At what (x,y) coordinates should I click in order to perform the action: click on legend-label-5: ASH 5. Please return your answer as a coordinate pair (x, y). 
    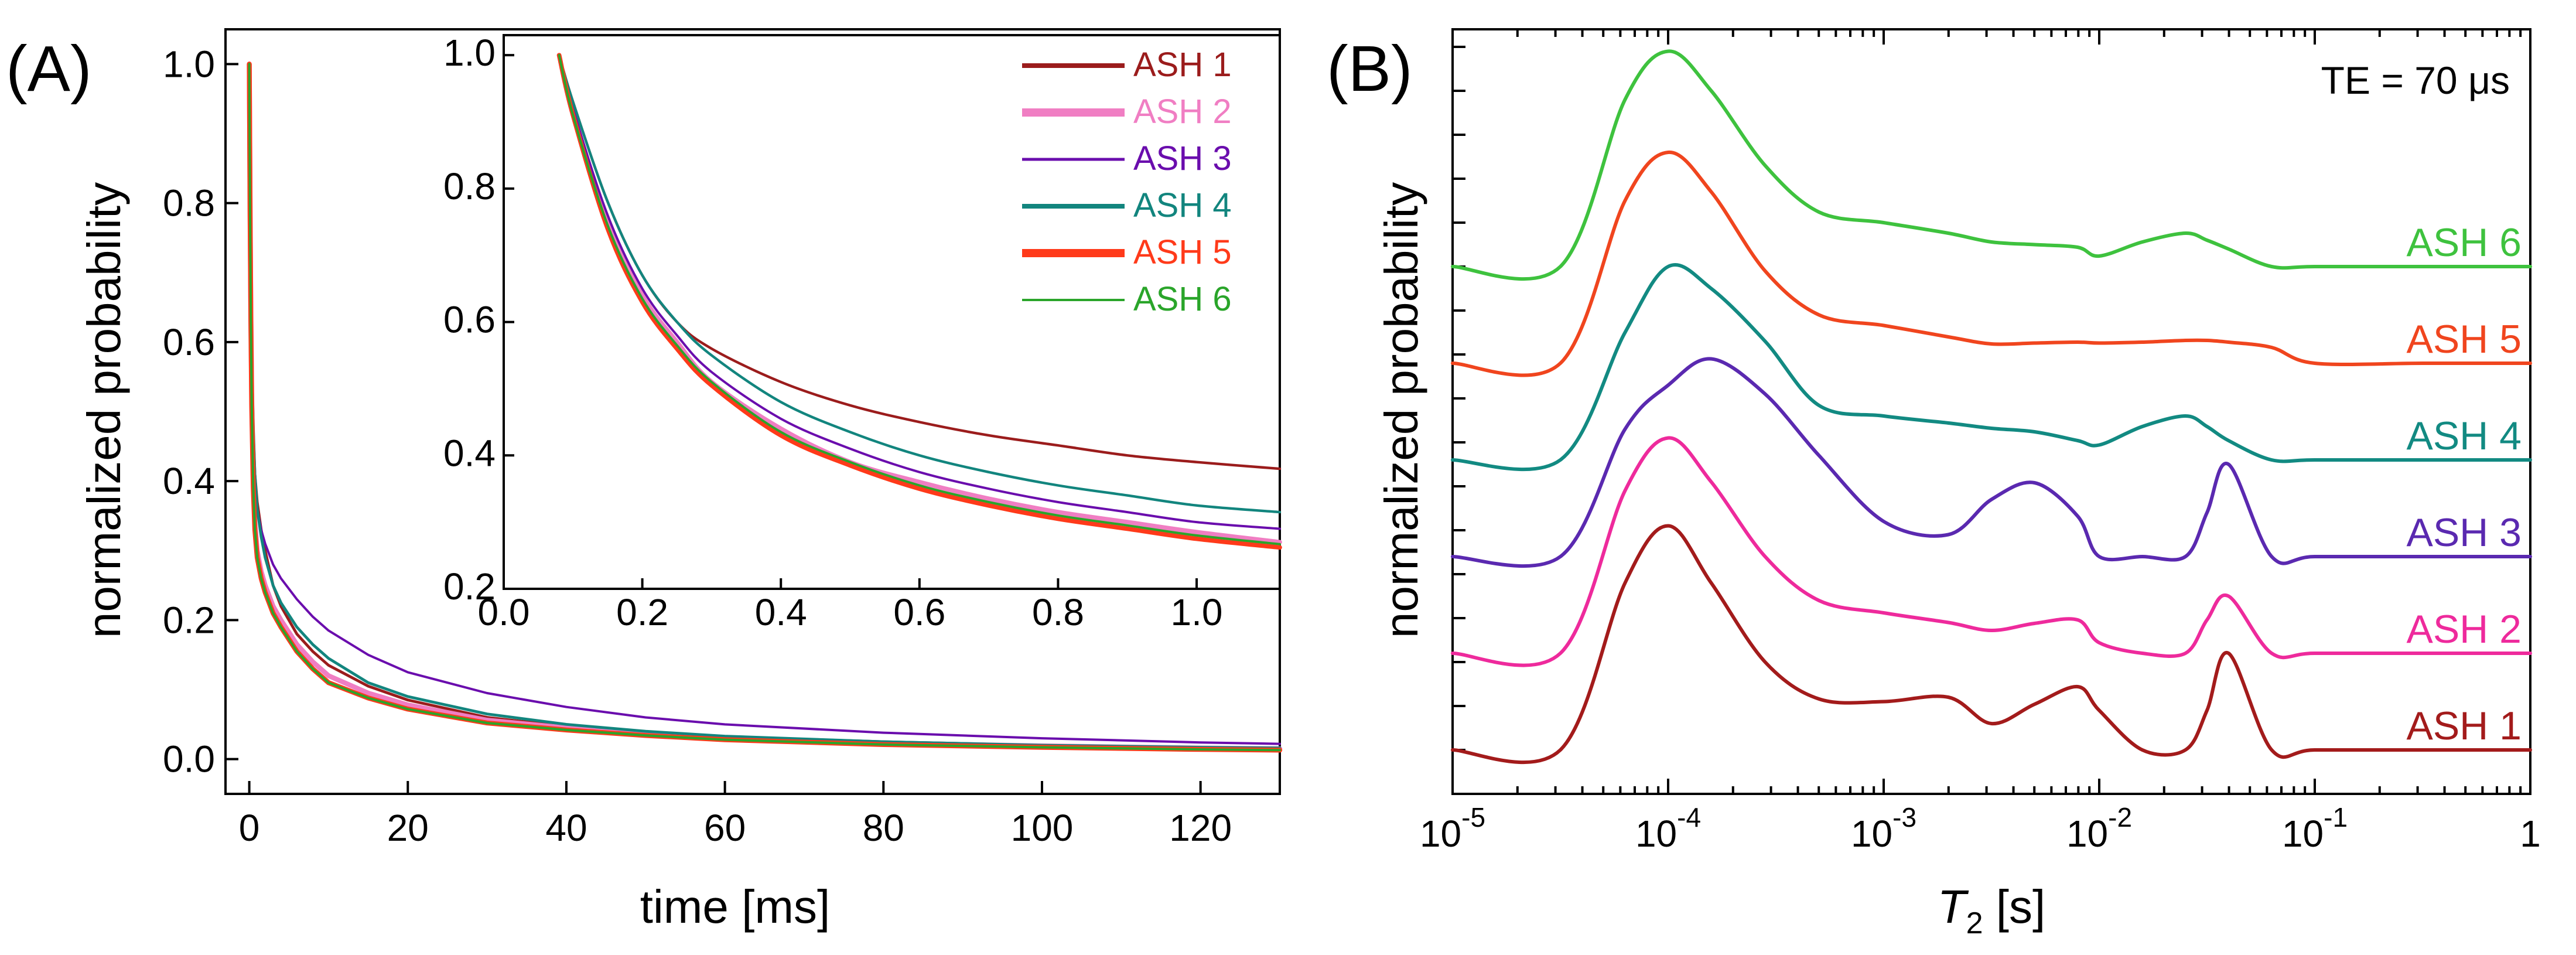
    Looking at the image, I should click on (1183, 252).